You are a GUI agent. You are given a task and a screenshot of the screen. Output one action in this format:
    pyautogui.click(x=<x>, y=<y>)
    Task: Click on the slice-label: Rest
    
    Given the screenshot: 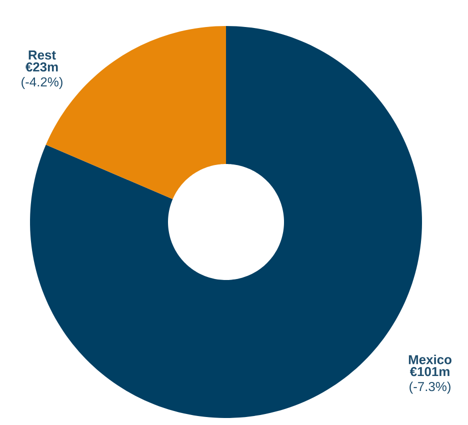 What is the action you would take?
    pyautogui.click(x=42, y=55)
    